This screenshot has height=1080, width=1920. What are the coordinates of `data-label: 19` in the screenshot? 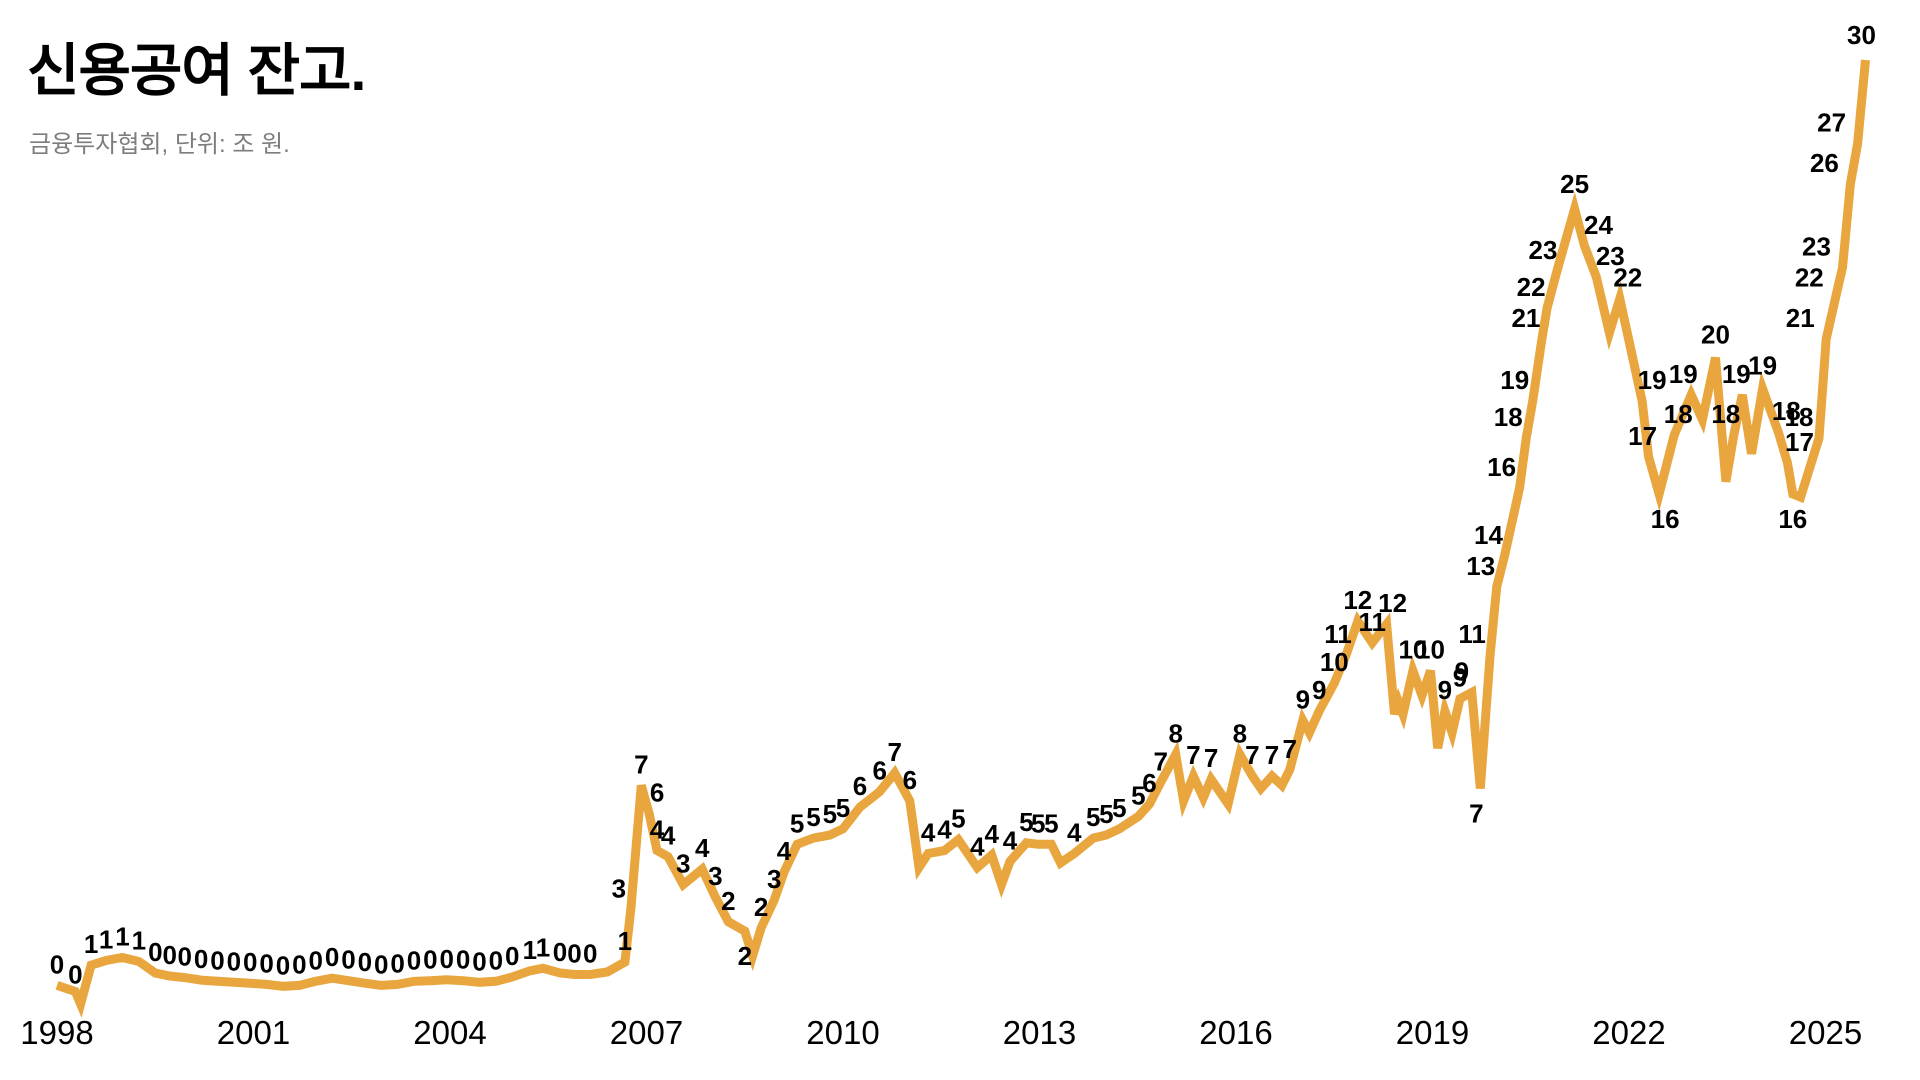 It's located at (1736, 374).